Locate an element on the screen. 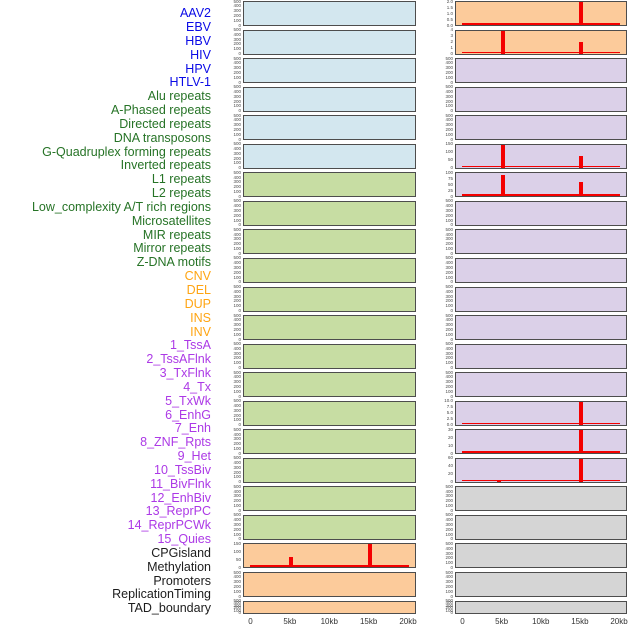 The width and height of the screenshot is (630, 630). panel-11-bivflnk is located at coordinates (541, 356).